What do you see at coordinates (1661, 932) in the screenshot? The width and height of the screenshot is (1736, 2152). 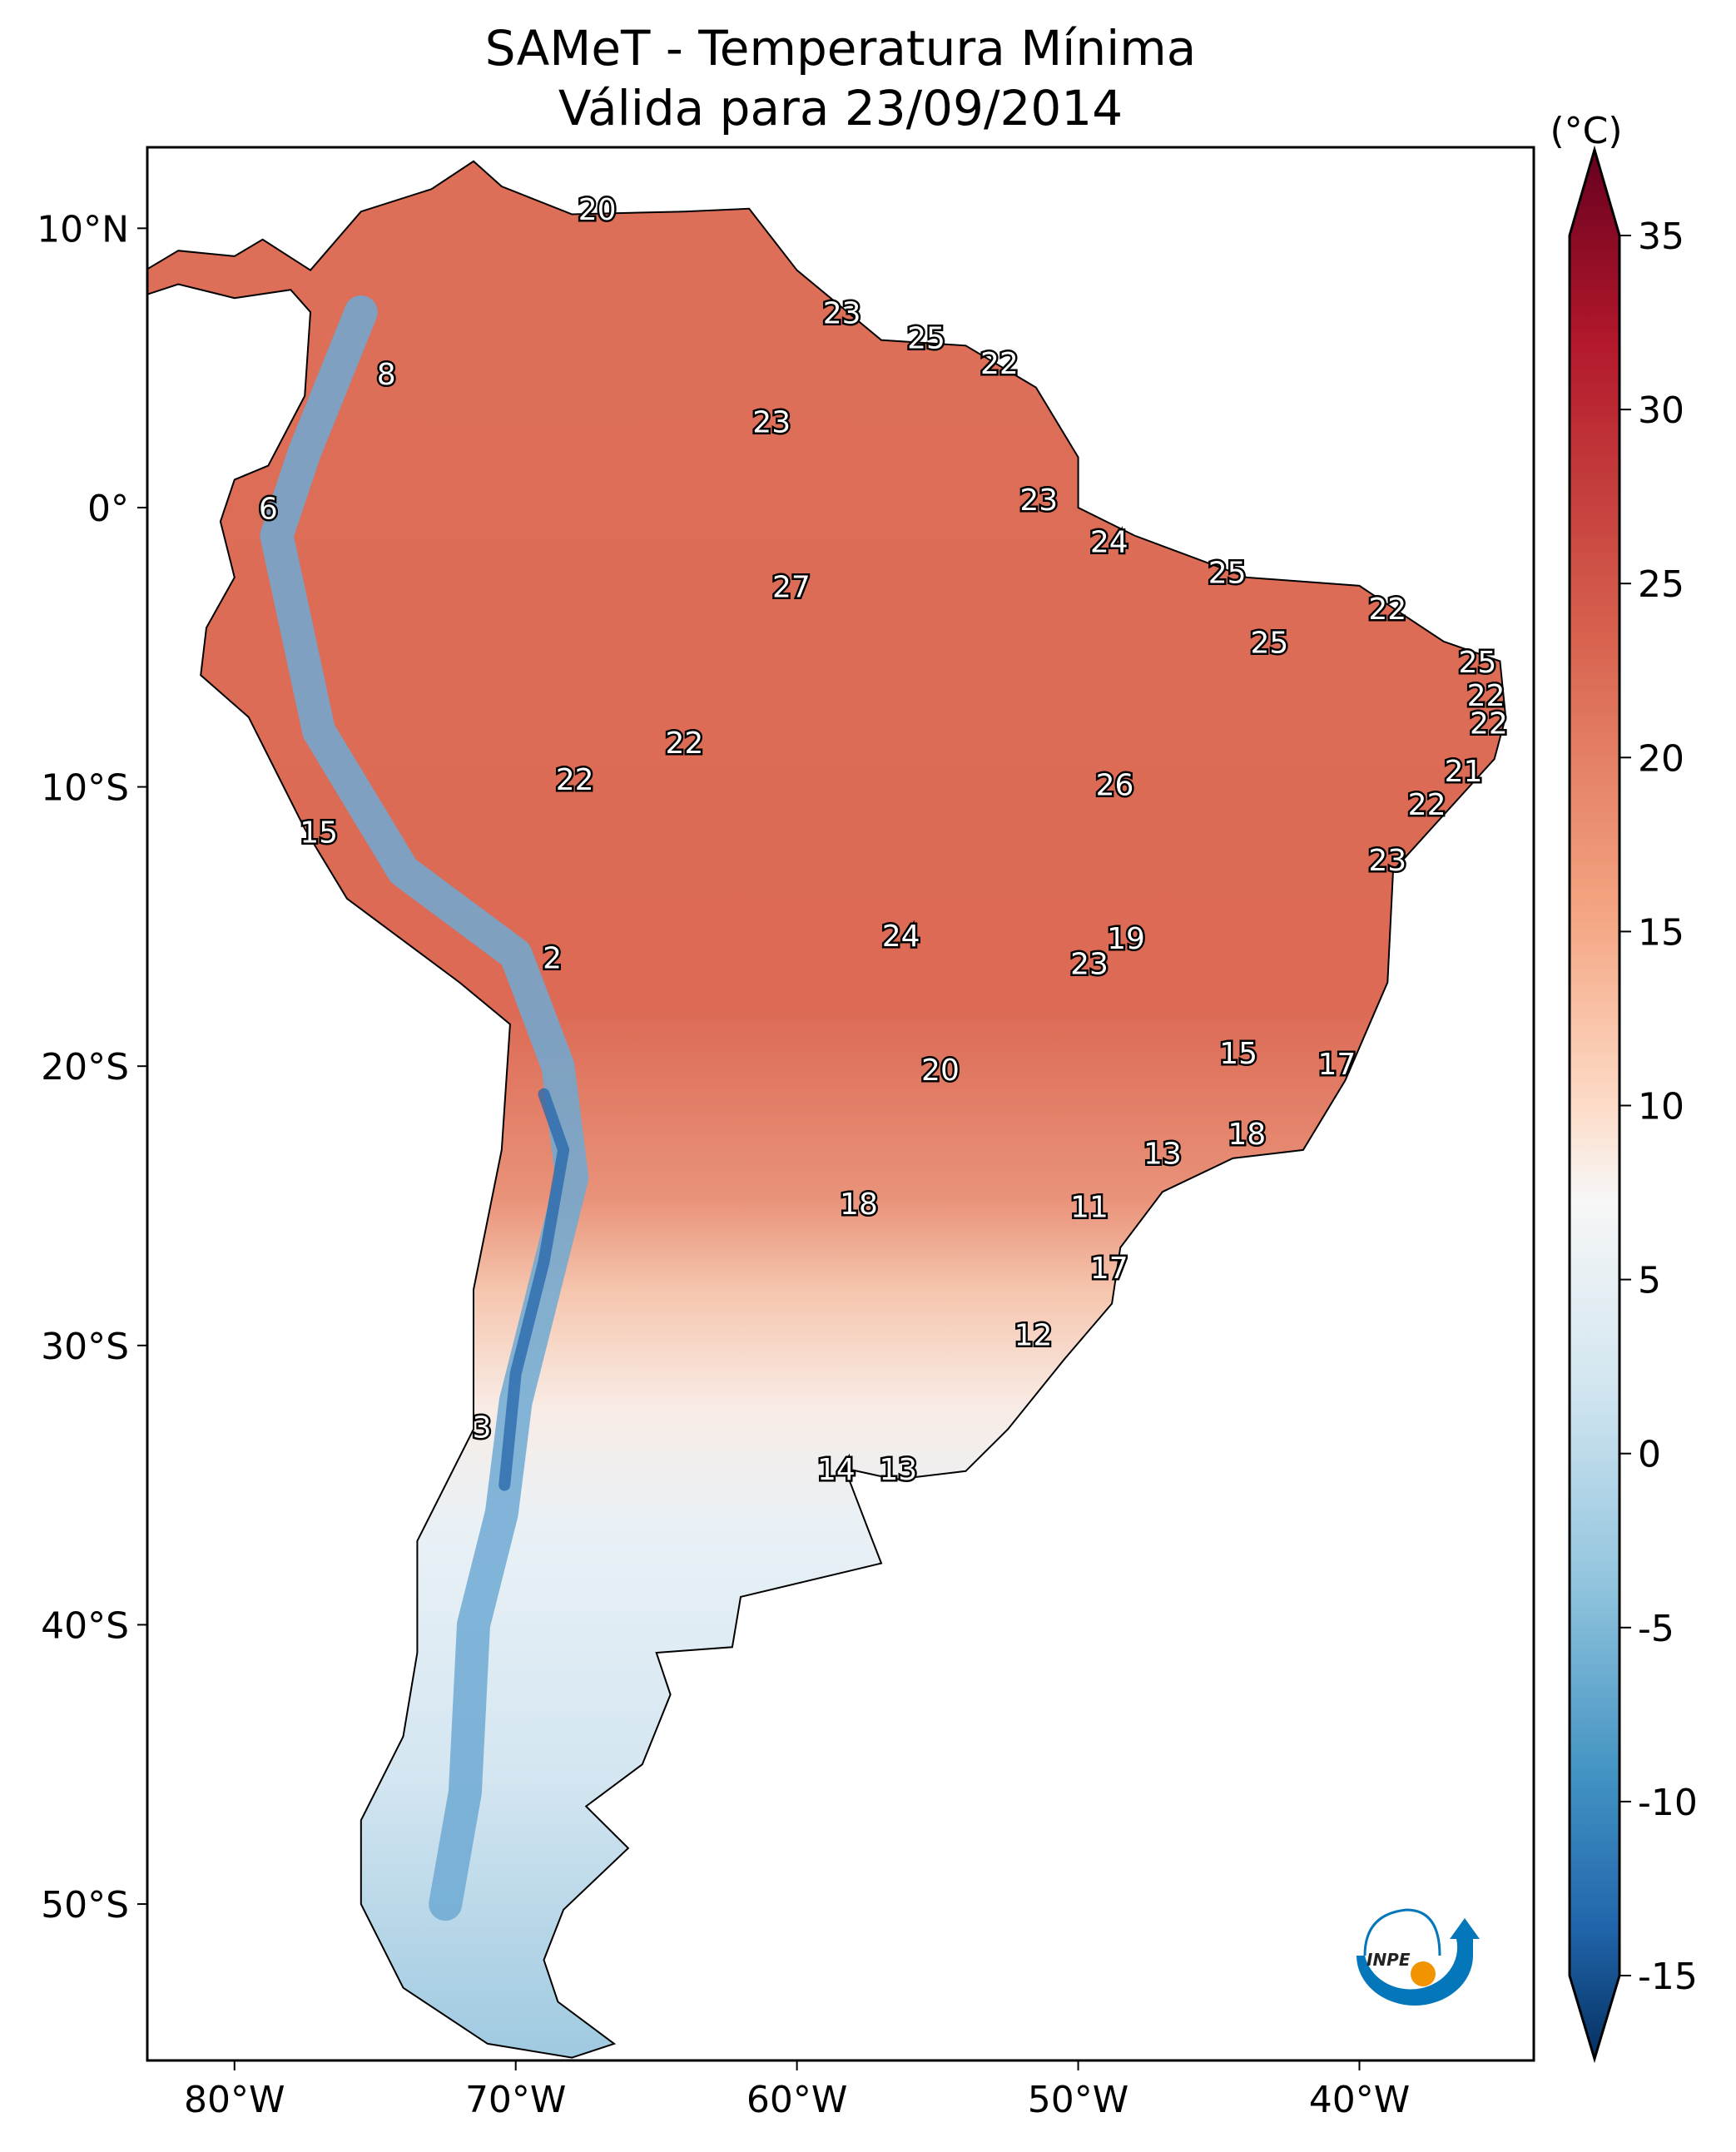 I see `colorbar-tick-label: 15` at bounding box center [1661, 932].